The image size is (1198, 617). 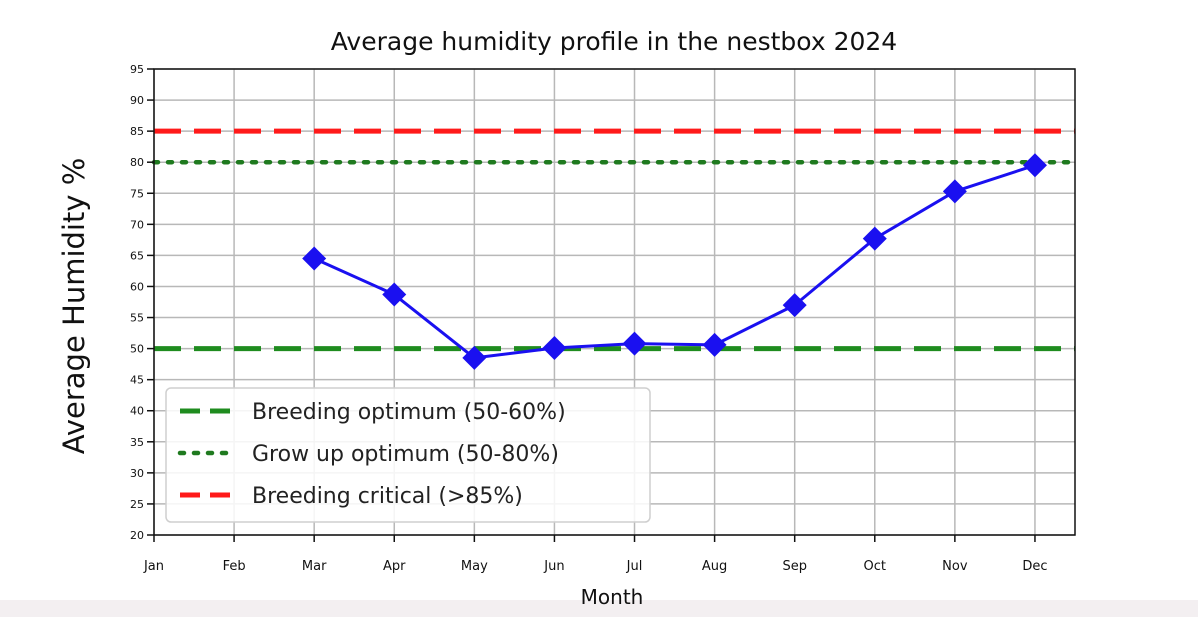 I want to click on y-tick-label: 70, so click(x=137, y=224).